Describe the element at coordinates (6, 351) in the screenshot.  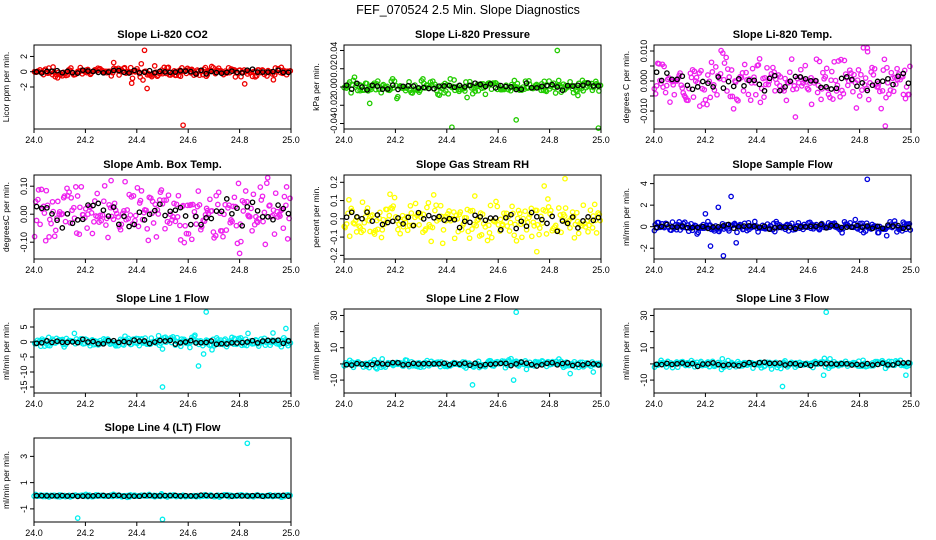
I see `y-axis-label: ml/min per min.` at that location.